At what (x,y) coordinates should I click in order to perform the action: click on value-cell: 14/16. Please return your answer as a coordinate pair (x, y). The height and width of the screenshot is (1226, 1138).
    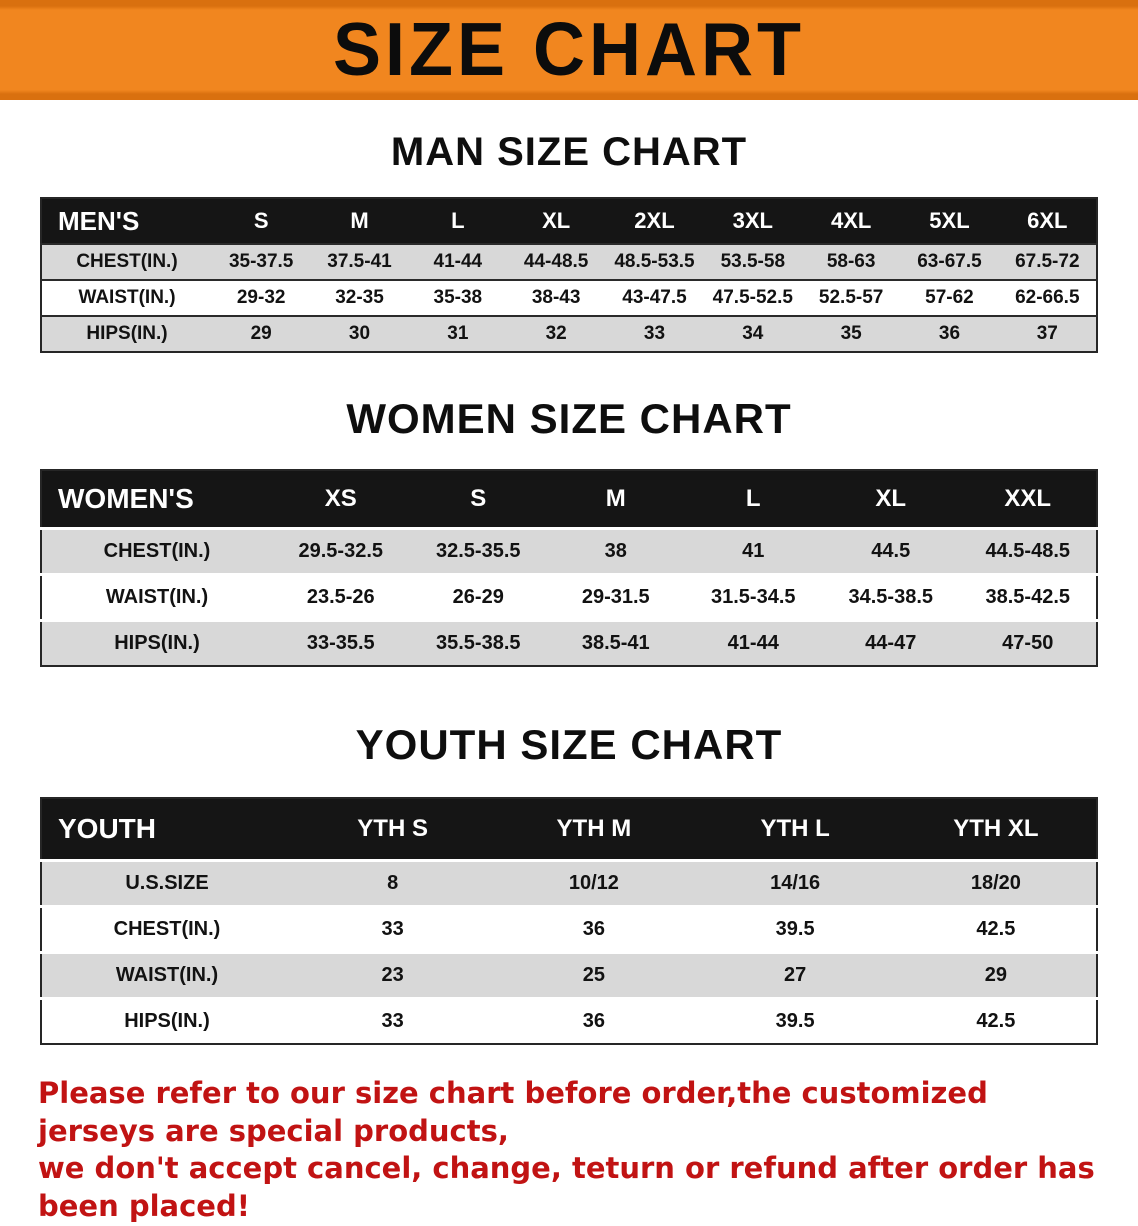
    Looking at the image, I should click on (795, 883).